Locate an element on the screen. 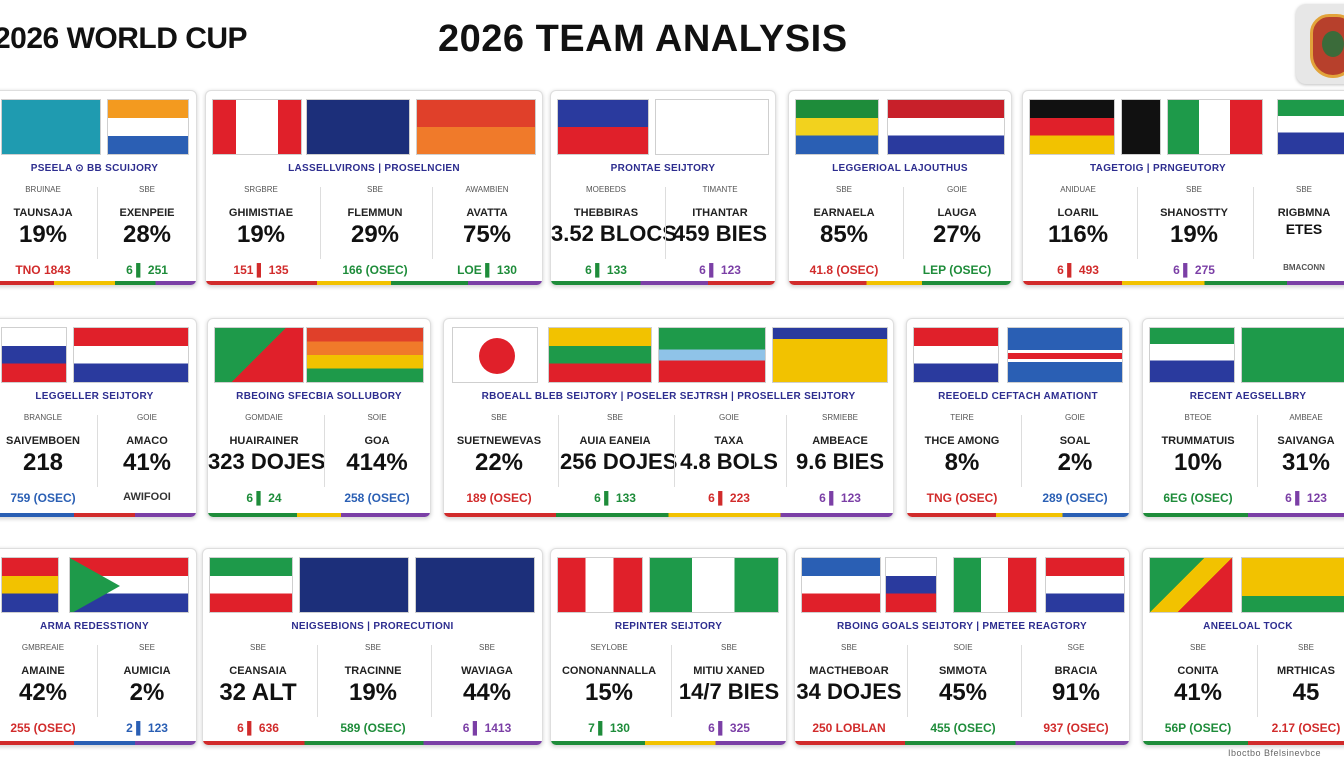 This screenshot has height=768, width=1344. stat-cell: SRMIEBE AMBEACE 9.6 BIES 6 ▌ 123 is located at coordinates (840, 459).